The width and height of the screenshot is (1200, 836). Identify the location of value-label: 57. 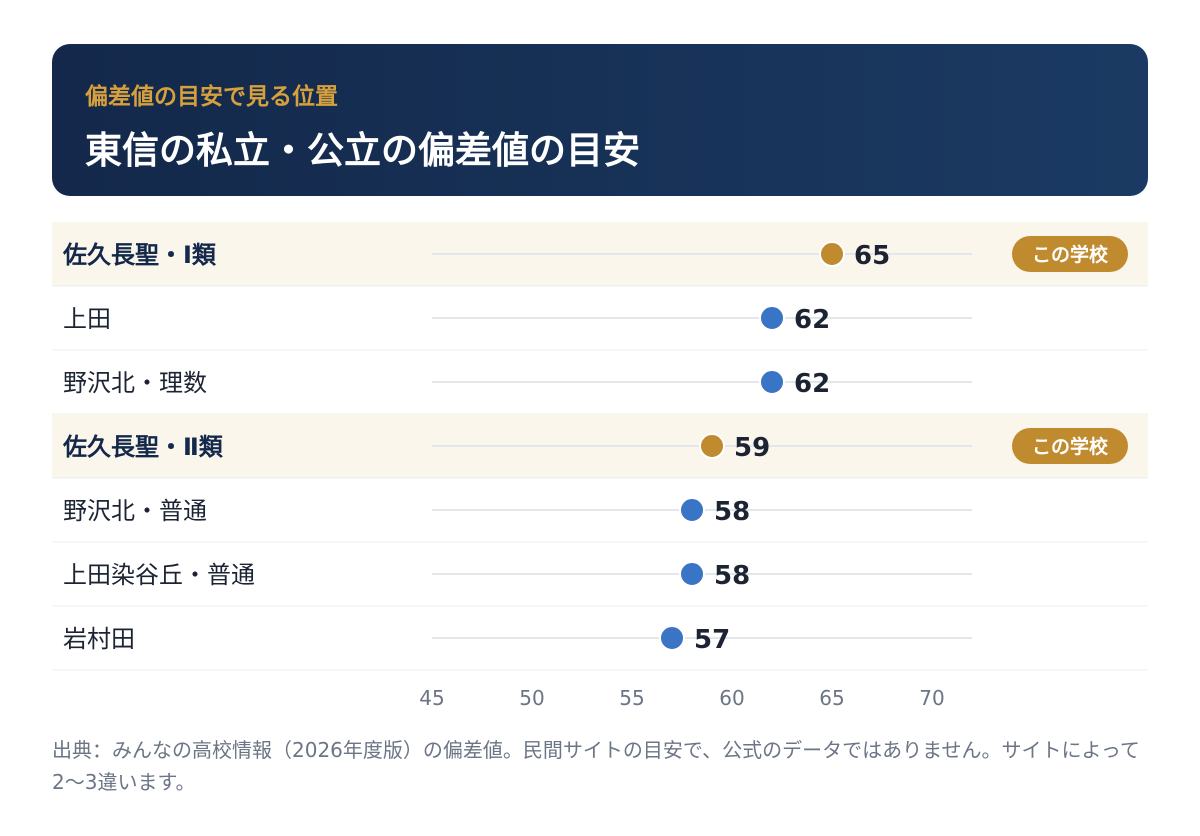
(712, 640).